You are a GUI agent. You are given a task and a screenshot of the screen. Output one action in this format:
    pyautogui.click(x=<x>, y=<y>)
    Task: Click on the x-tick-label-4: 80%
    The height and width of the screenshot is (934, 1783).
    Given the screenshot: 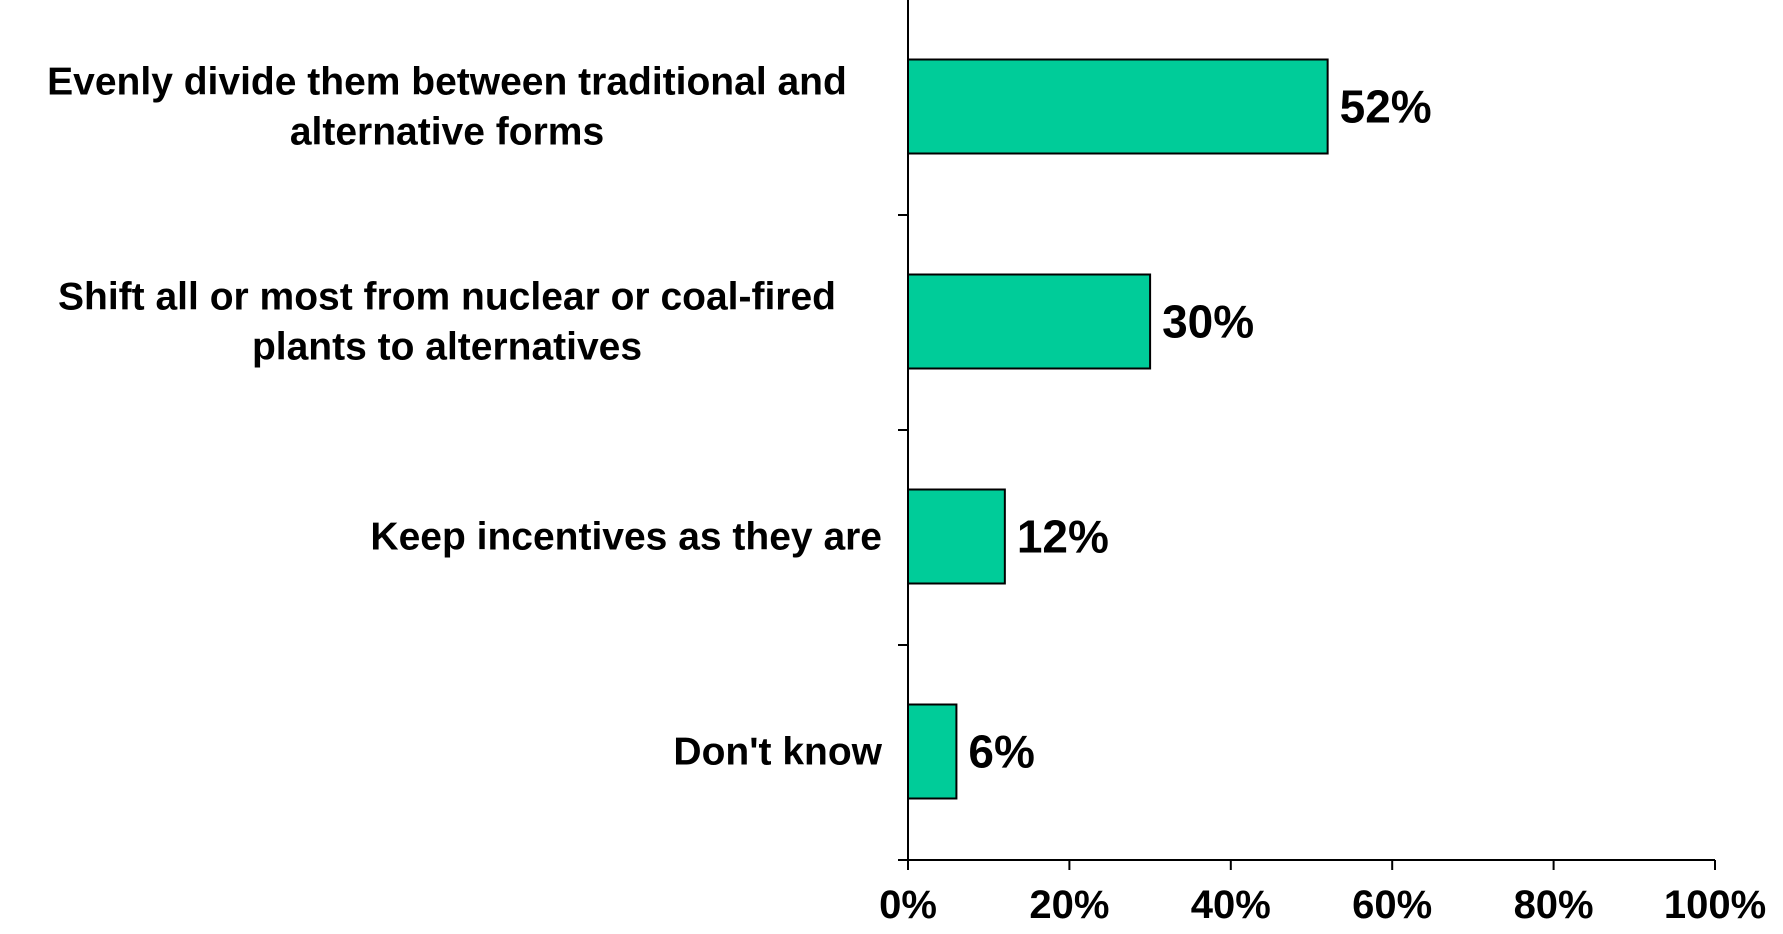 What is the action you would take?
    pyautogui.click(x=1554, y=905)
    